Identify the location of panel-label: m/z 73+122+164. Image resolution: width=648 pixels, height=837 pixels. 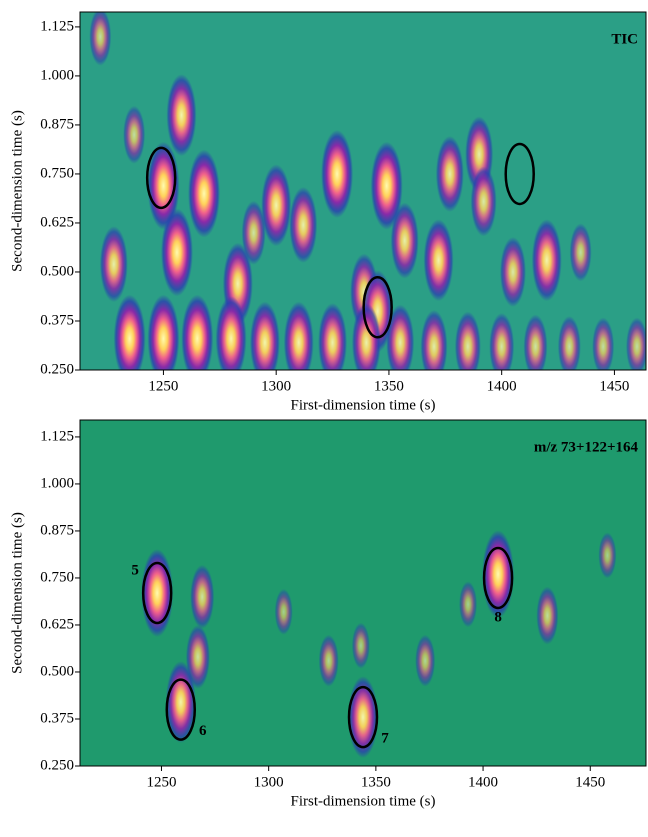
(586, 447).